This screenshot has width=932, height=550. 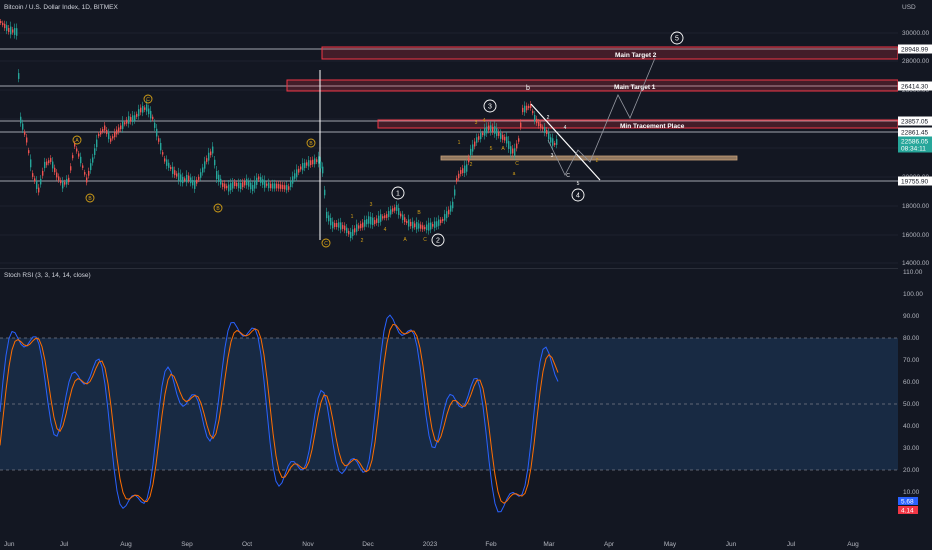 What do you see at coordinates (592, 85) in the screenshot?
I see `main-target-1-zone` at bounding box center [592, 85].